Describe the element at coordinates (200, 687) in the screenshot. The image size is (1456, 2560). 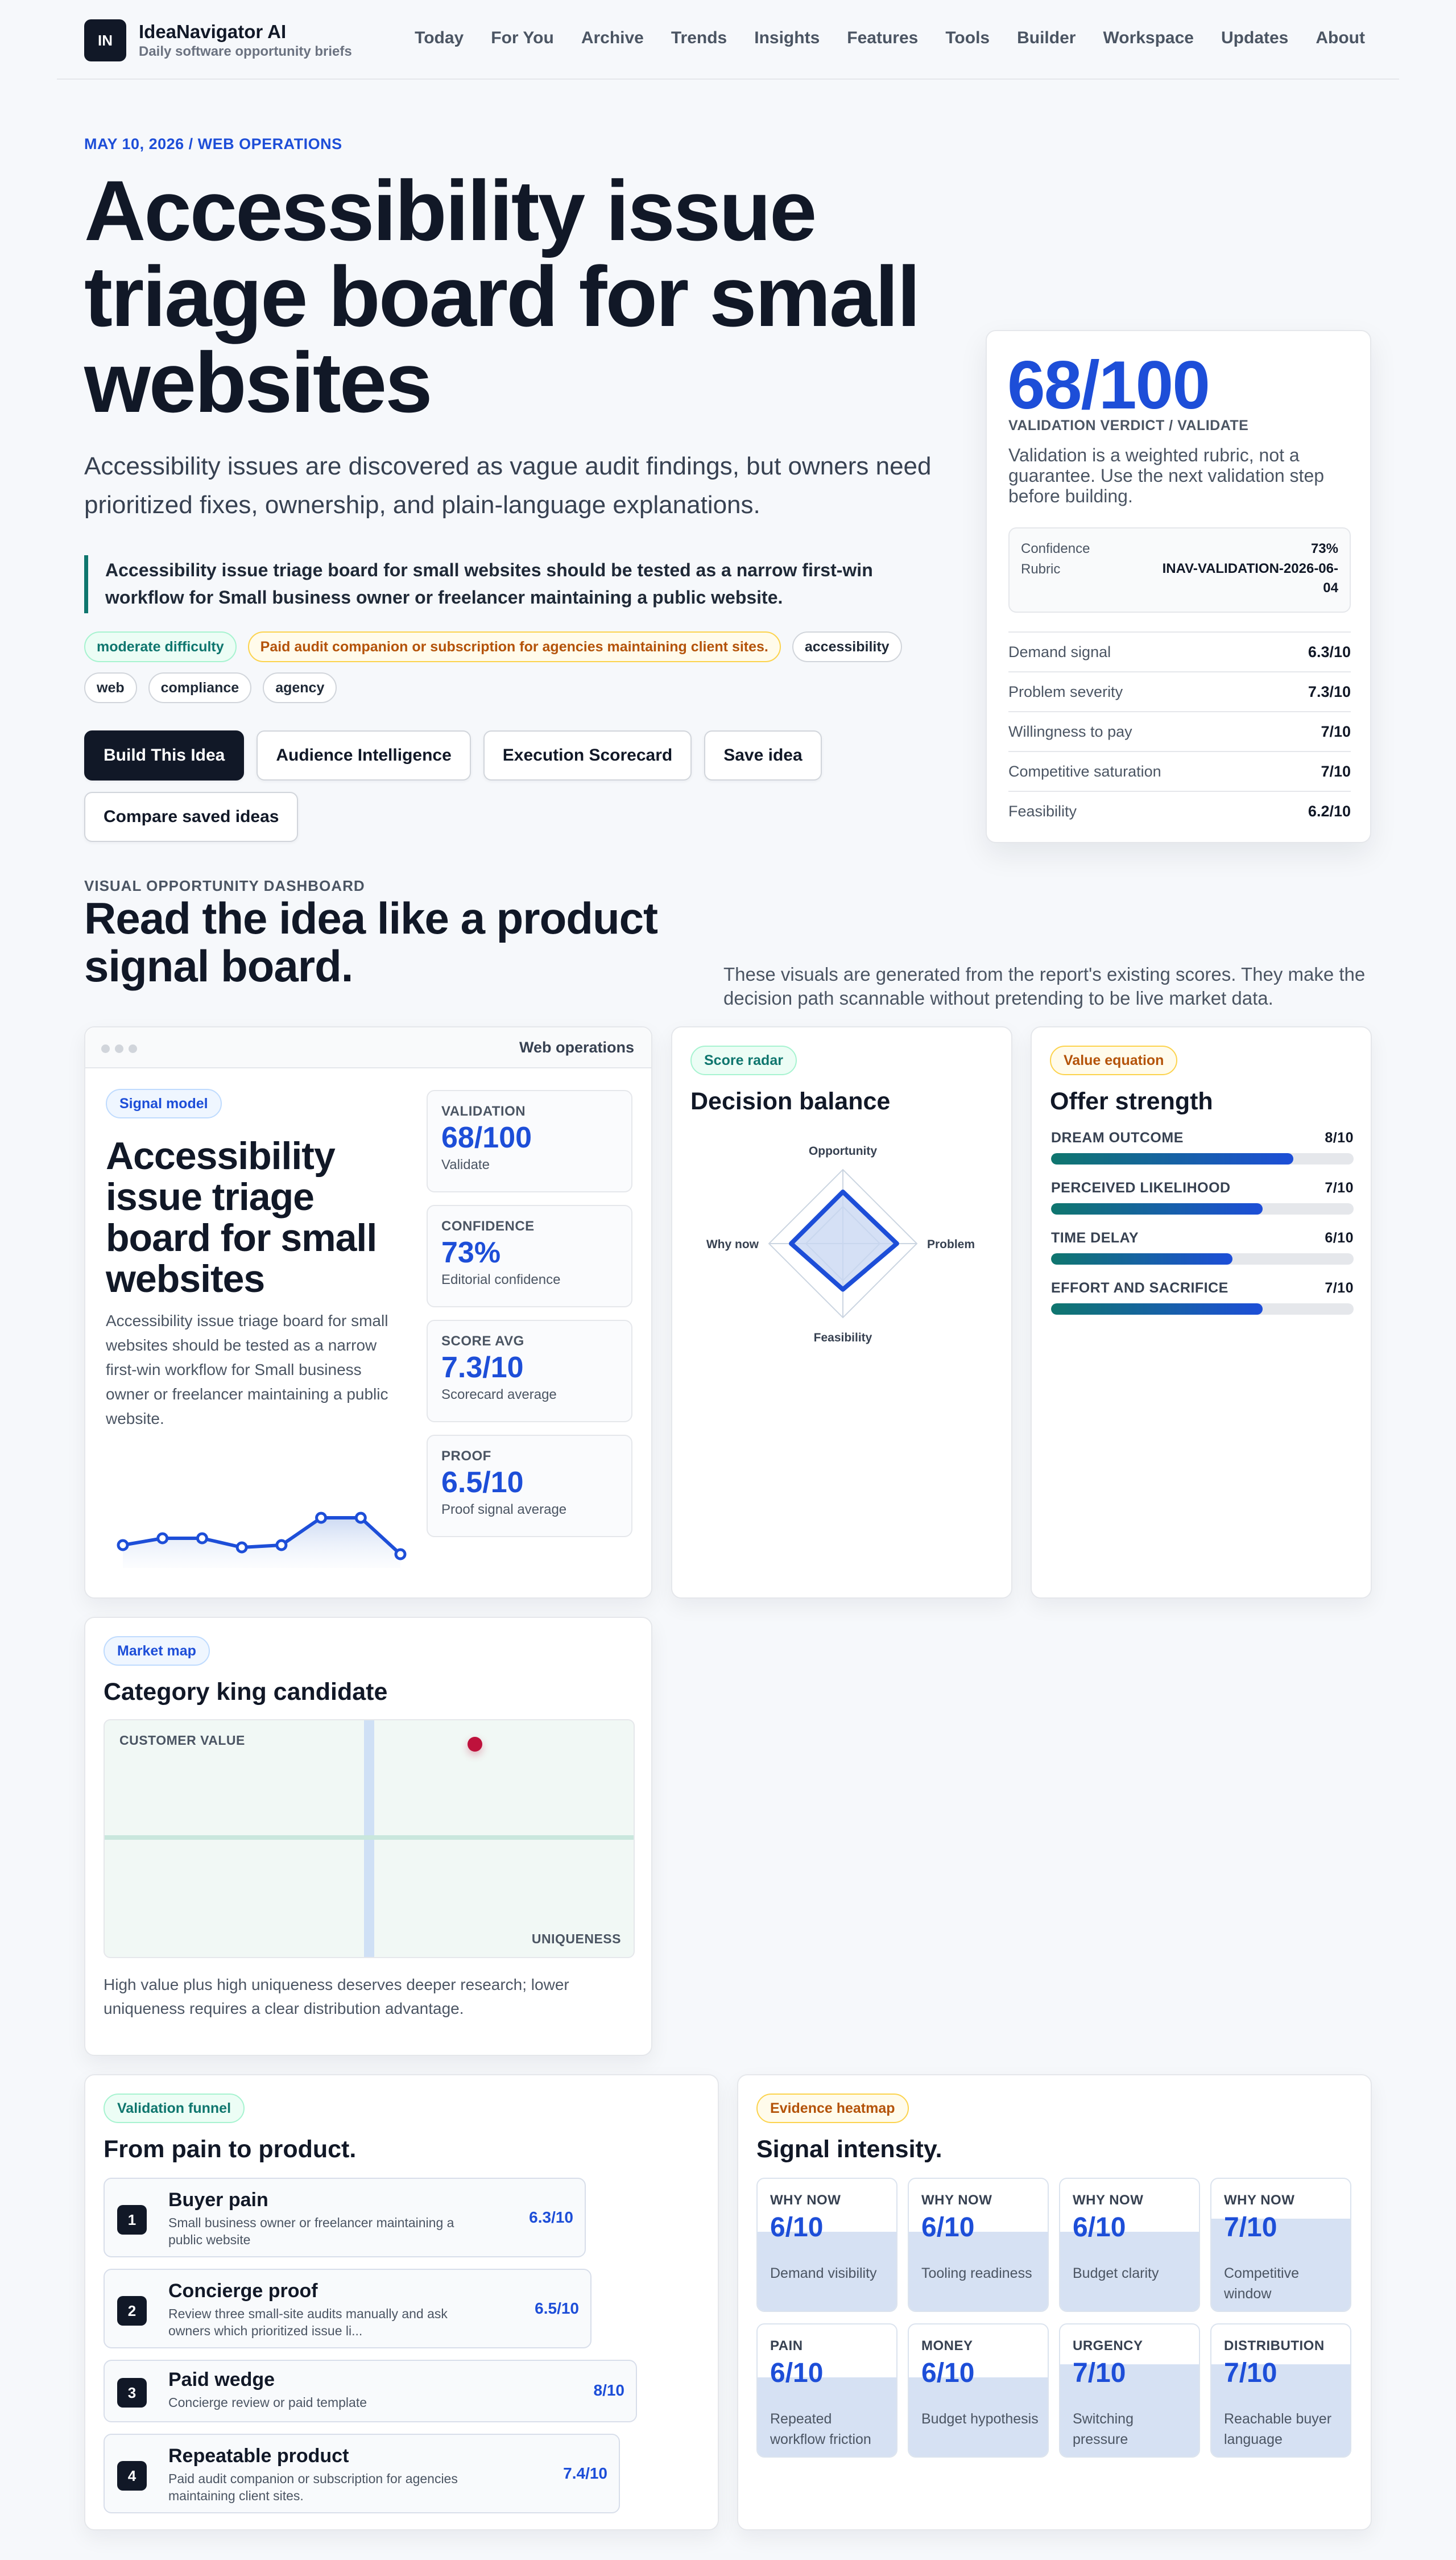
I see `tag-compliance: compliance` at that location.